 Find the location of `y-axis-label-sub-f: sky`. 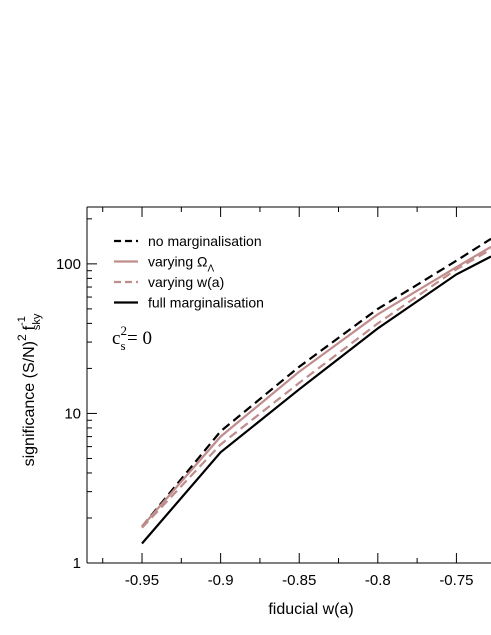

y-axis-label-sub-f: sky is located at coordinates (37, 321).